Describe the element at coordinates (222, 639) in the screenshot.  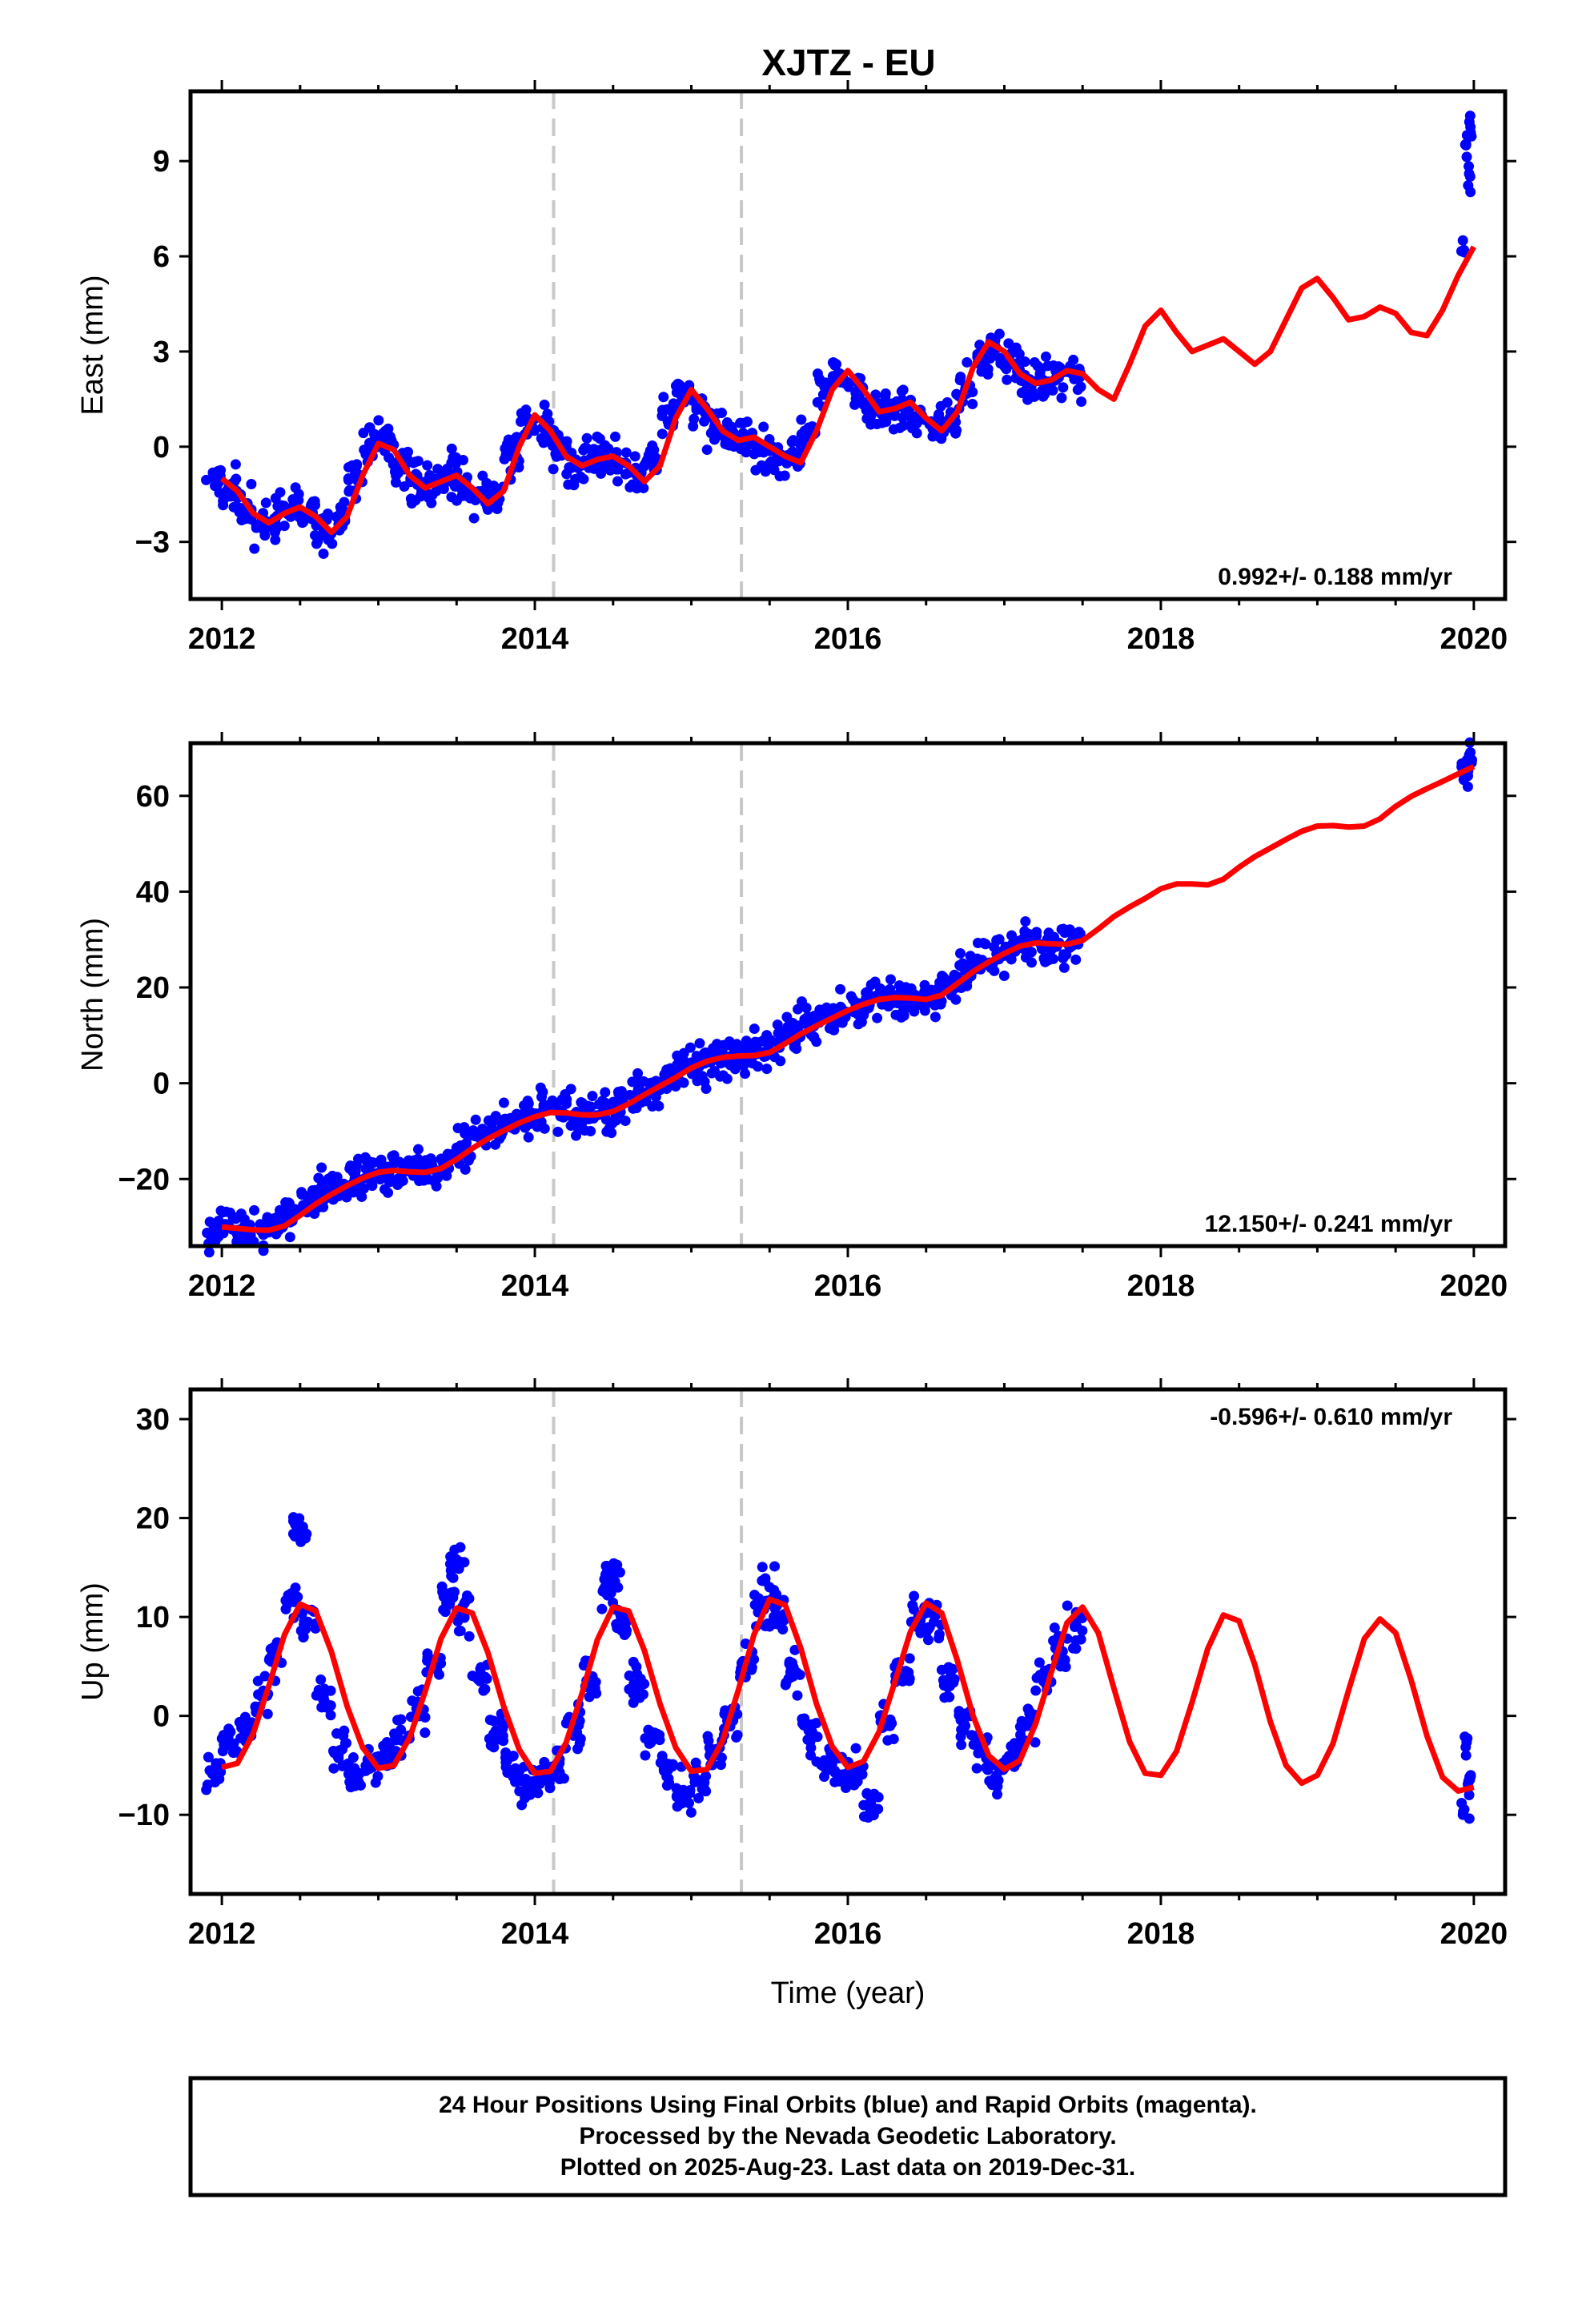
I see `east-x-tick-label: 2012` at that location.